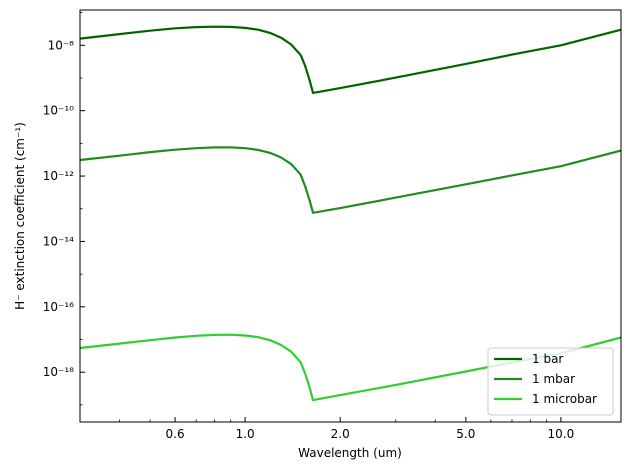 This screenshot has height=470, width=630. I want to click on y-tick-label: 10⁻¹⁶, so click(58, 307).